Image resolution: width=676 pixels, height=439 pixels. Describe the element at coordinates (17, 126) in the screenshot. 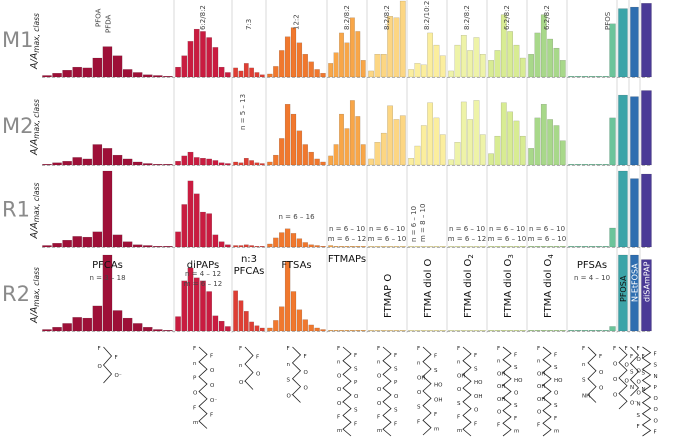

I see `row-label-M2: M2` at that location.